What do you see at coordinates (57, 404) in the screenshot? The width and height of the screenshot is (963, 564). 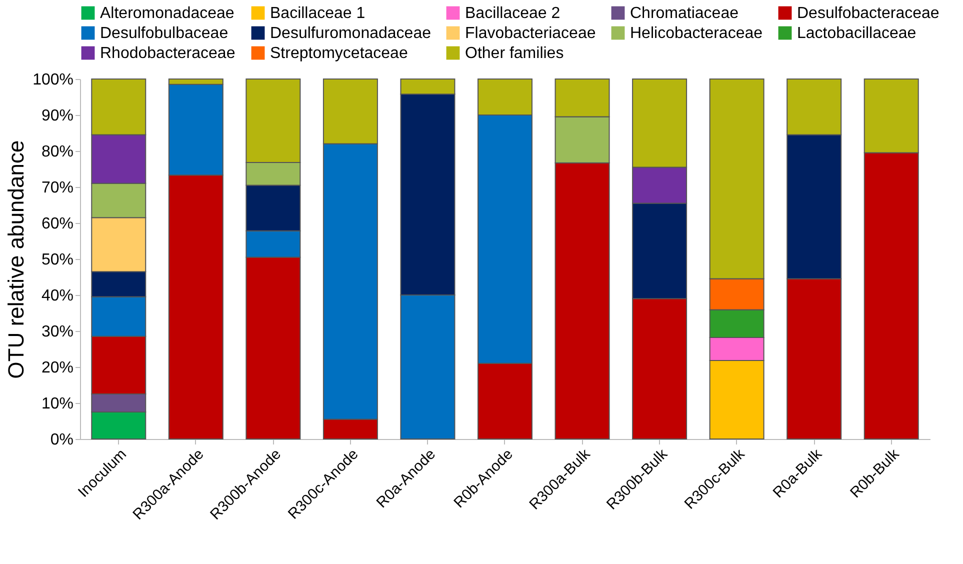 I see `y-tick-label: 10%` at bounding box center [57, 404].